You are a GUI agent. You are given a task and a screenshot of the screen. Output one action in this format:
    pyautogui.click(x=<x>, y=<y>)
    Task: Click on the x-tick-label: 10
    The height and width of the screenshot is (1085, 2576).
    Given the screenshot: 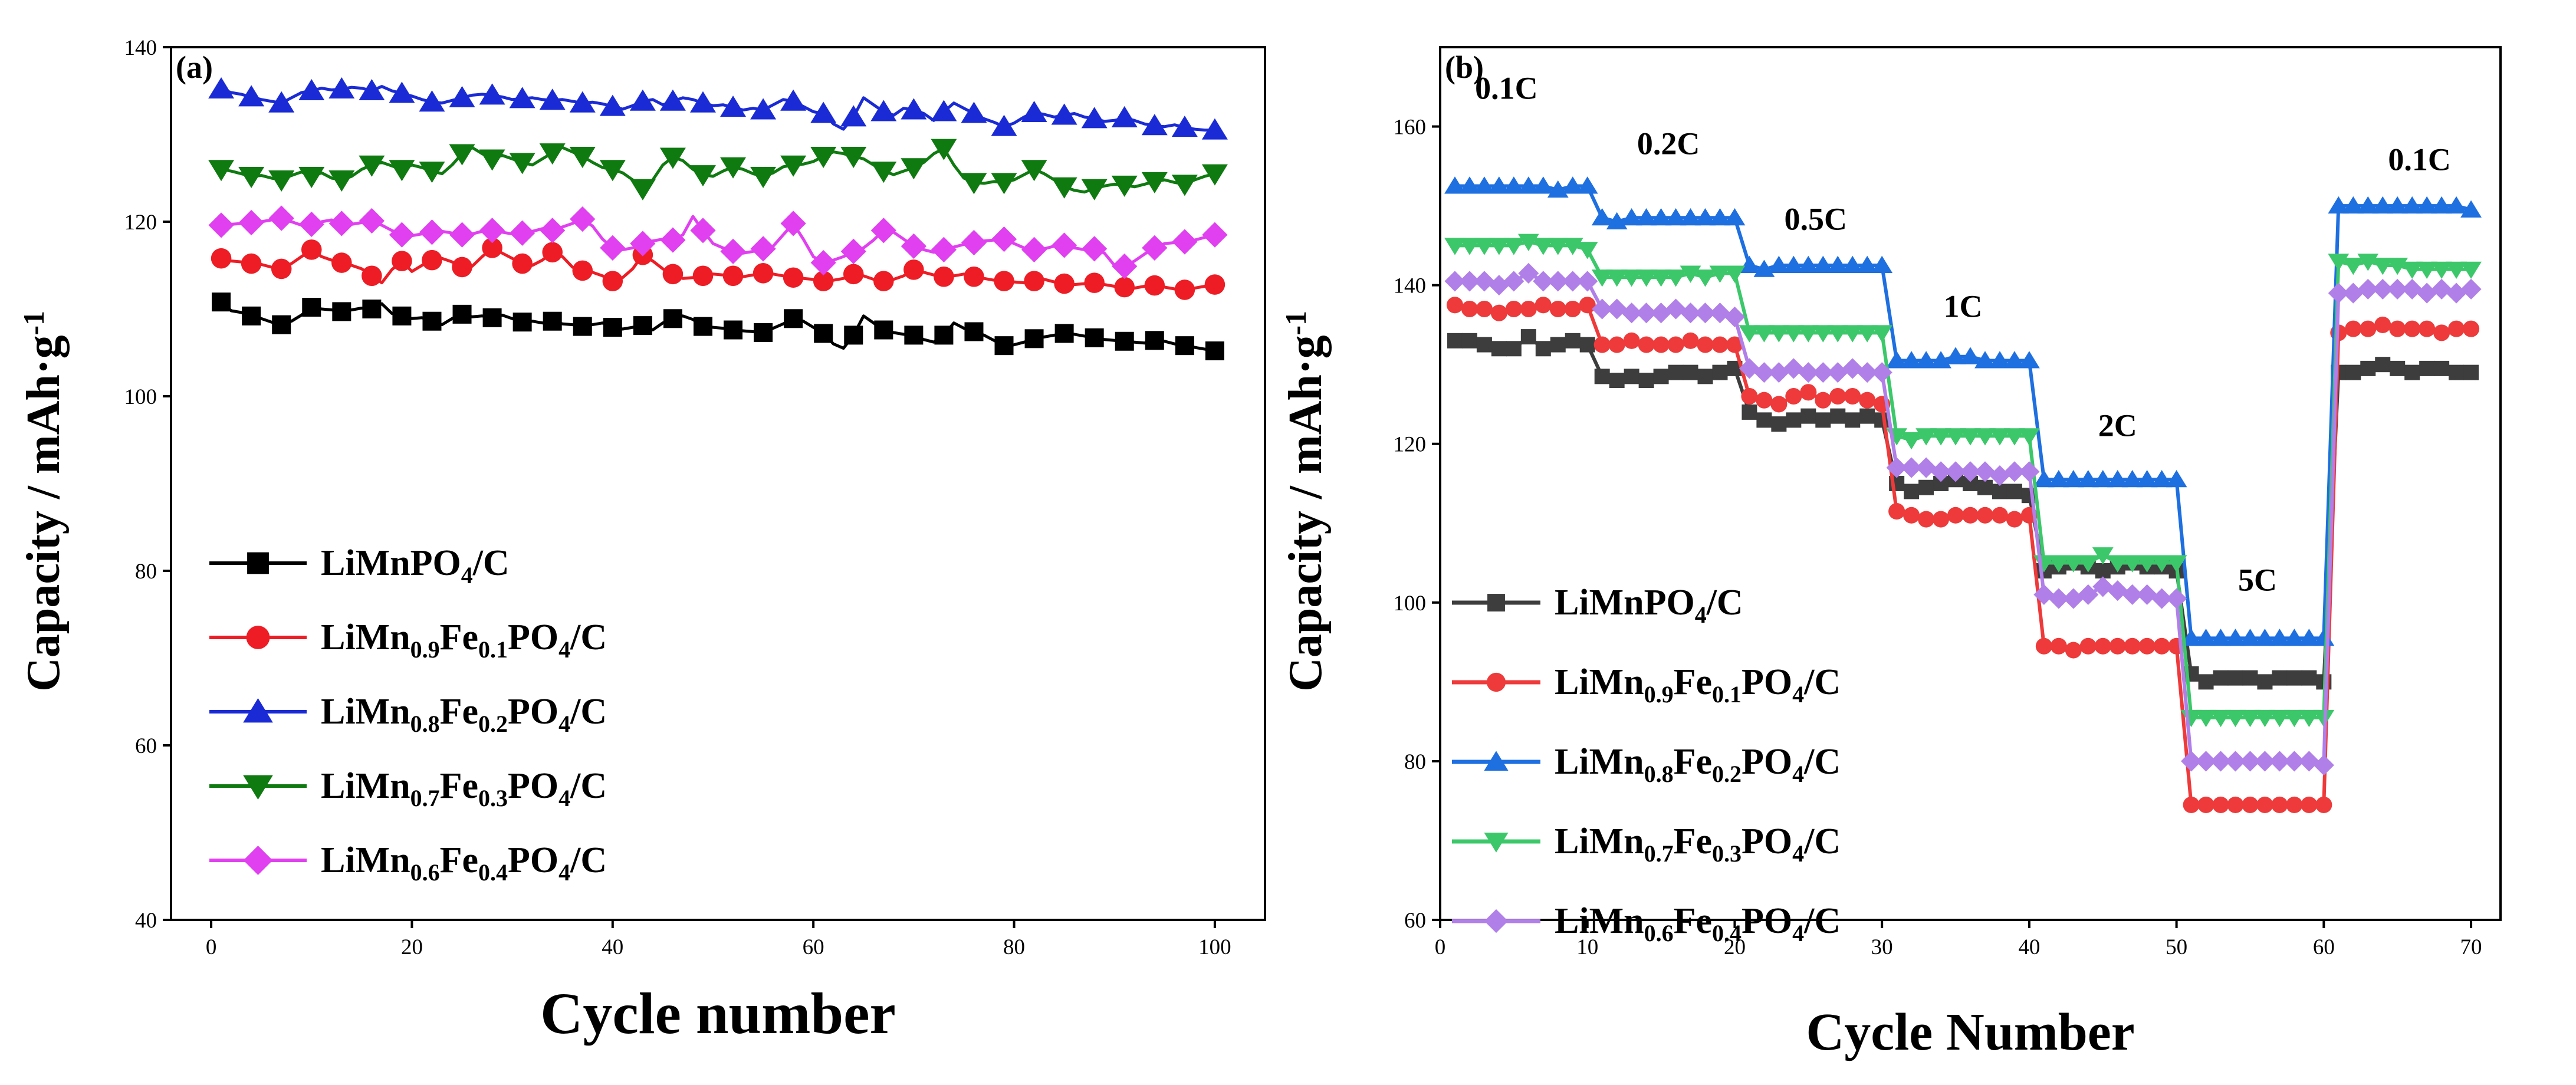 What is the action you would take?
    pyautogui.click(x=1587, y=947)
    